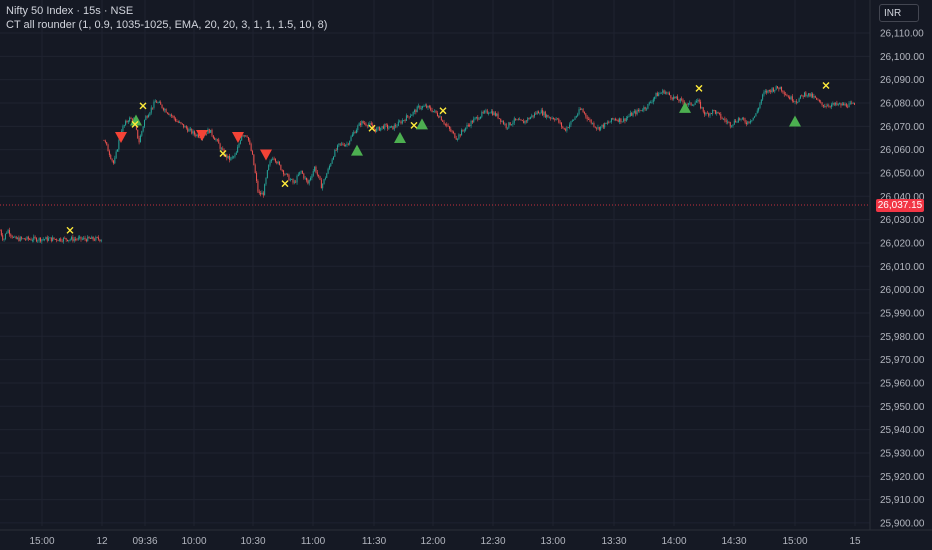 The height and width of the screenshot is (550, 932). Describe the element at coordinates (902, 57) in the screenshot. I see `price-tick-label: 26,100.00` at that location.